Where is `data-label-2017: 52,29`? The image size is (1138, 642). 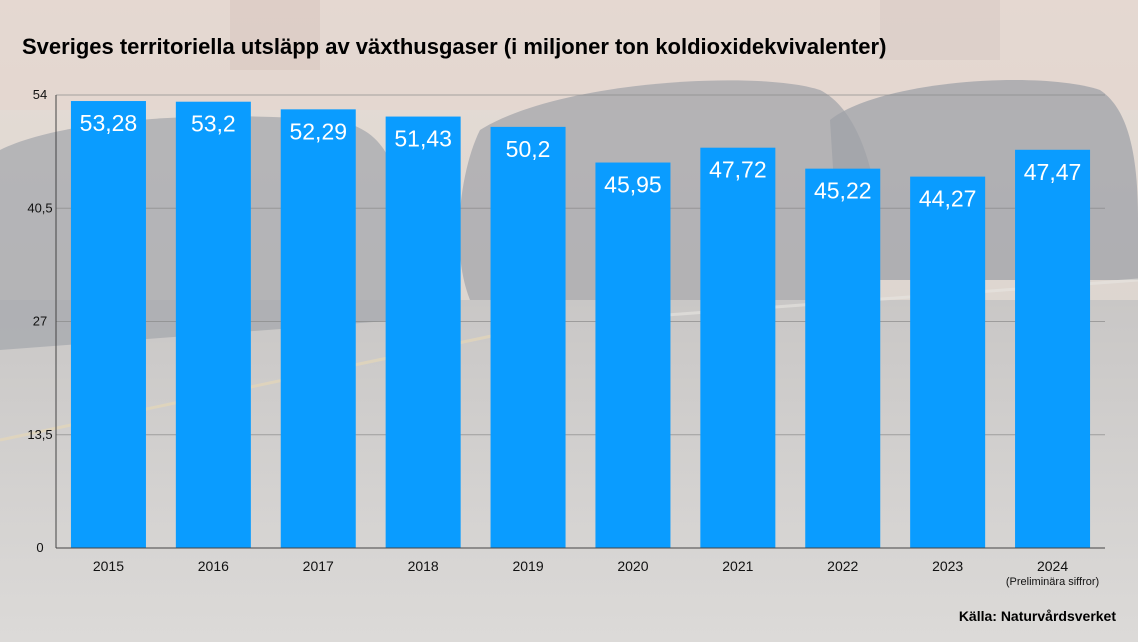
data-label-2017: 52,29 is located at coordinates (318, 131).